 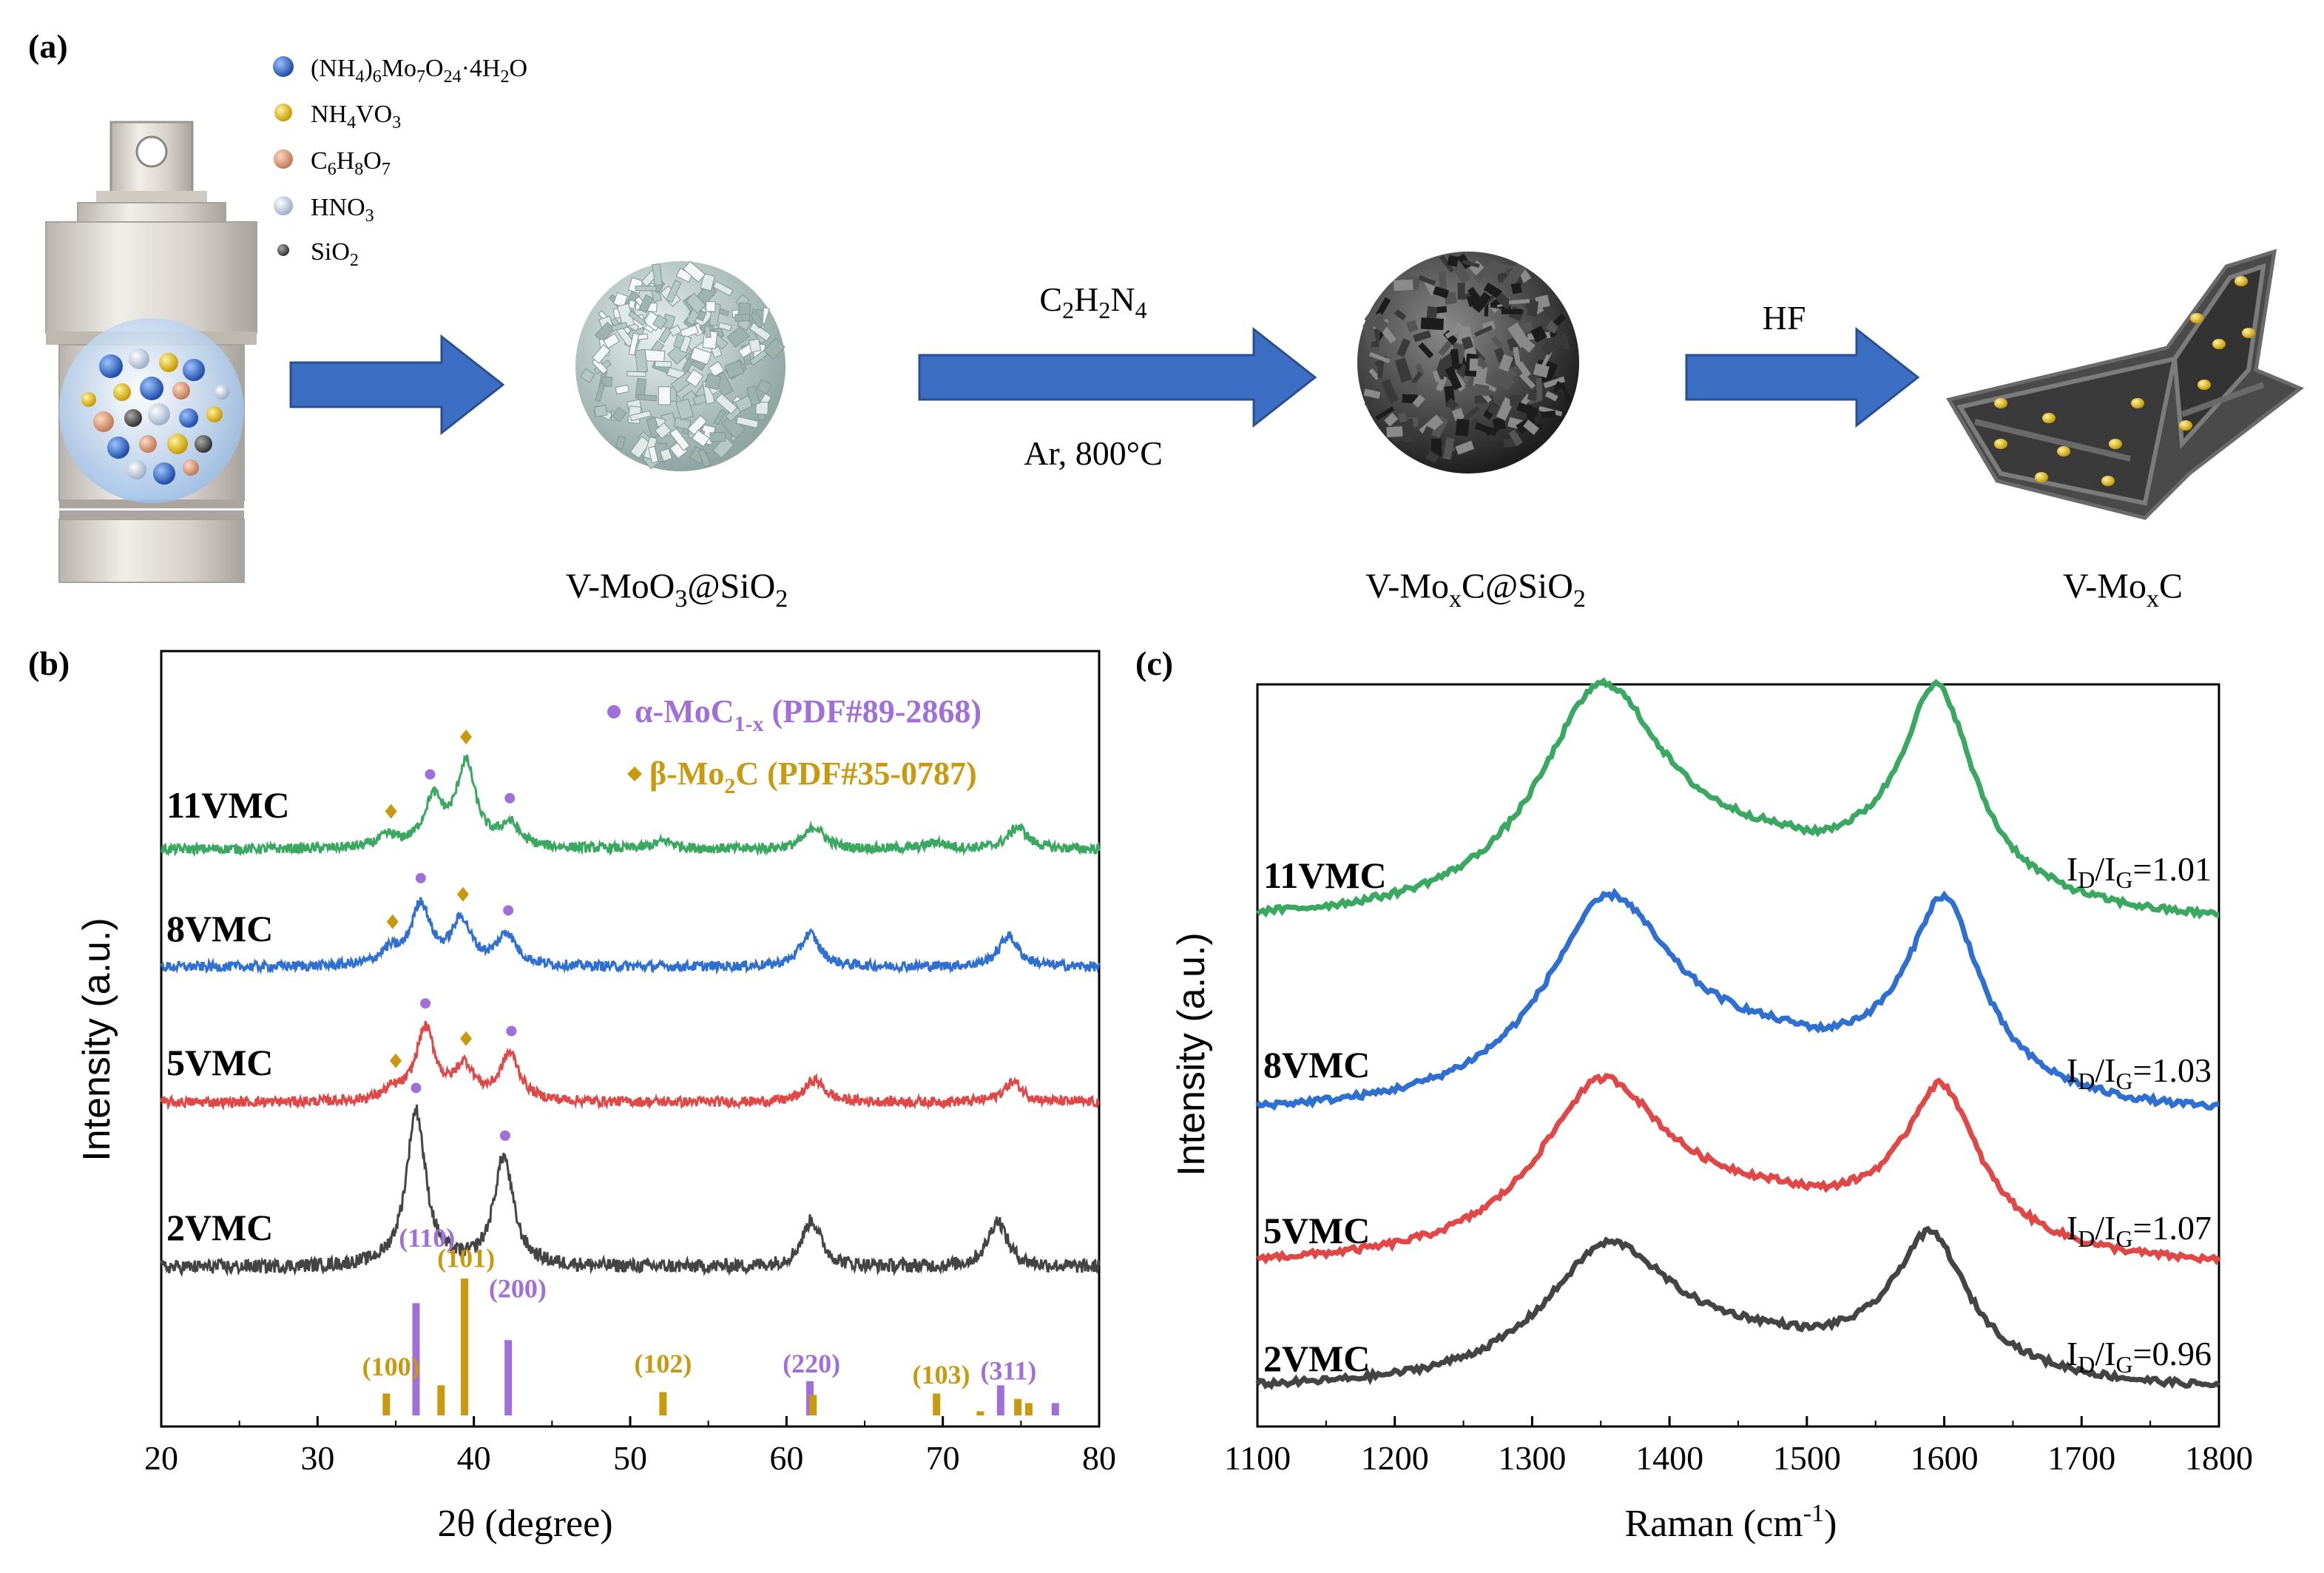 I want to click on x-tick-label: 1600, so click(x=1945, y=1458).